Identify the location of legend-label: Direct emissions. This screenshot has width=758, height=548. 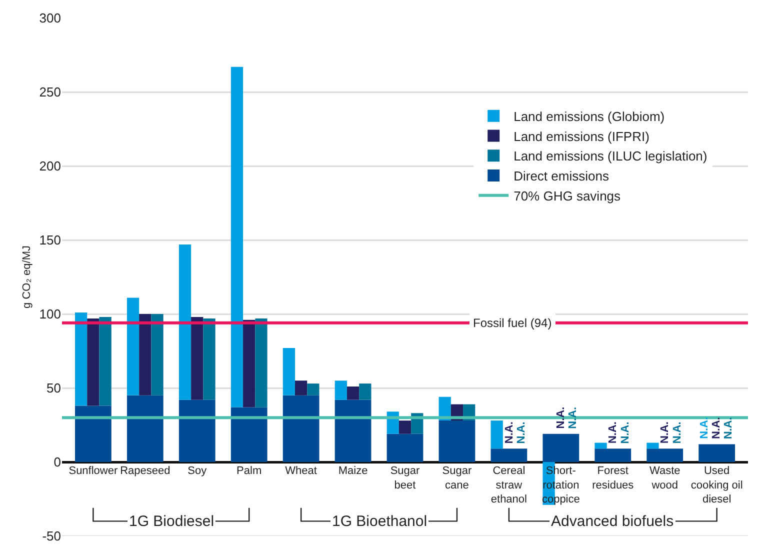
(562, 176).